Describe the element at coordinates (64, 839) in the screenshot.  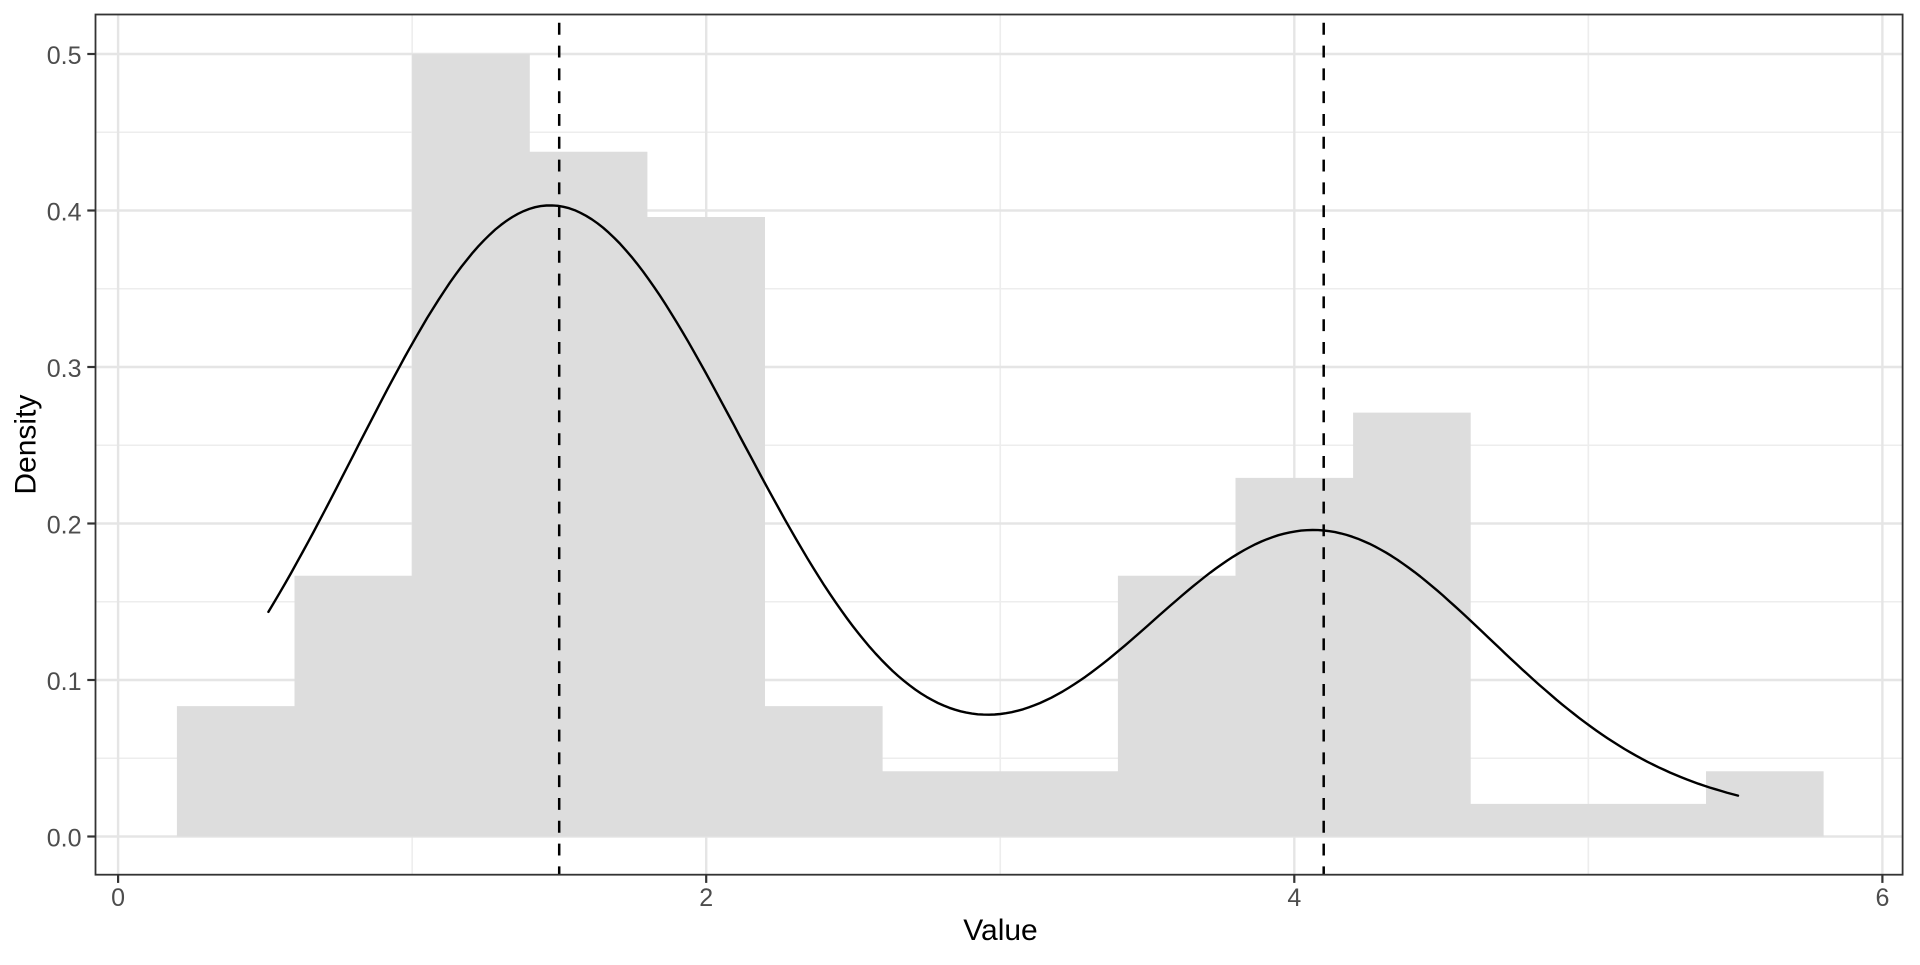
I see `svg-text: 0.0` at that location.